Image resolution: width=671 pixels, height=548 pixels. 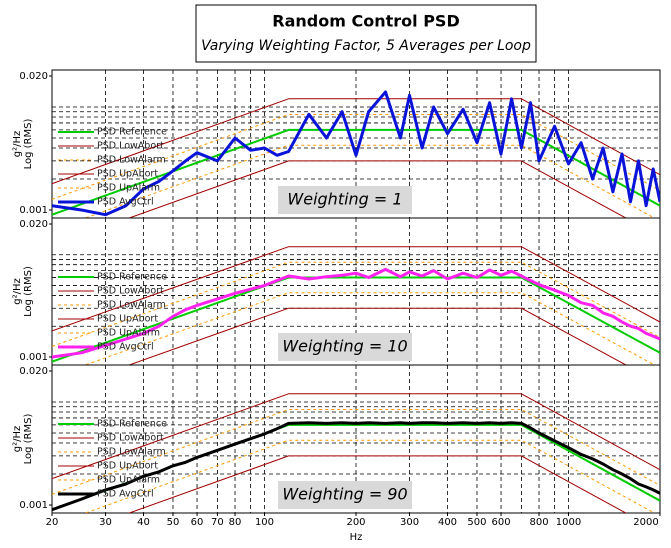 What do you see at coordinates (235, 522) in the screenshot?
I see `x-tick-label: 80` at bounding box center [235, 522].